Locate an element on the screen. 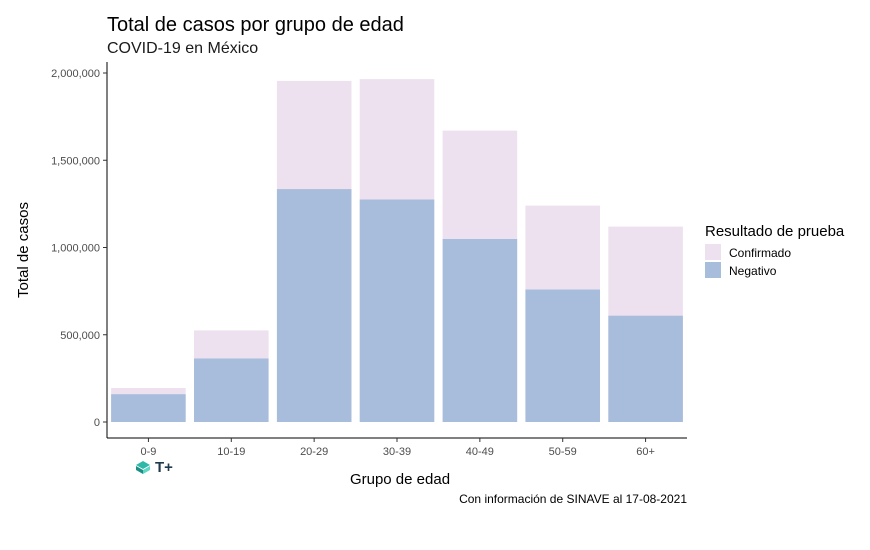  y-axis-title: Total de casos is located at coordinates (23, 250).